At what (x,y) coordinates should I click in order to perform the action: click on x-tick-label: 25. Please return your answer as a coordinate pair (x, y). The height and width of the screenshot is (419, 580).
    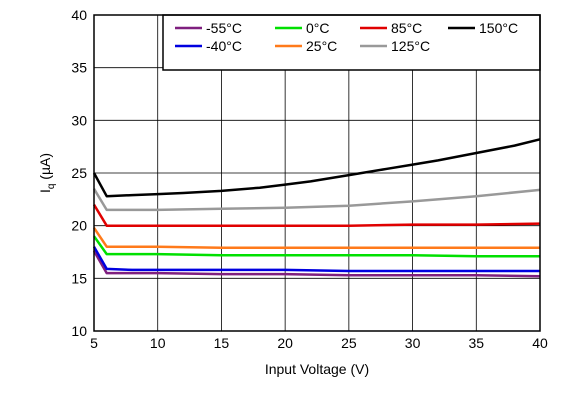
    Looking at the image, I should click on (349, 343).